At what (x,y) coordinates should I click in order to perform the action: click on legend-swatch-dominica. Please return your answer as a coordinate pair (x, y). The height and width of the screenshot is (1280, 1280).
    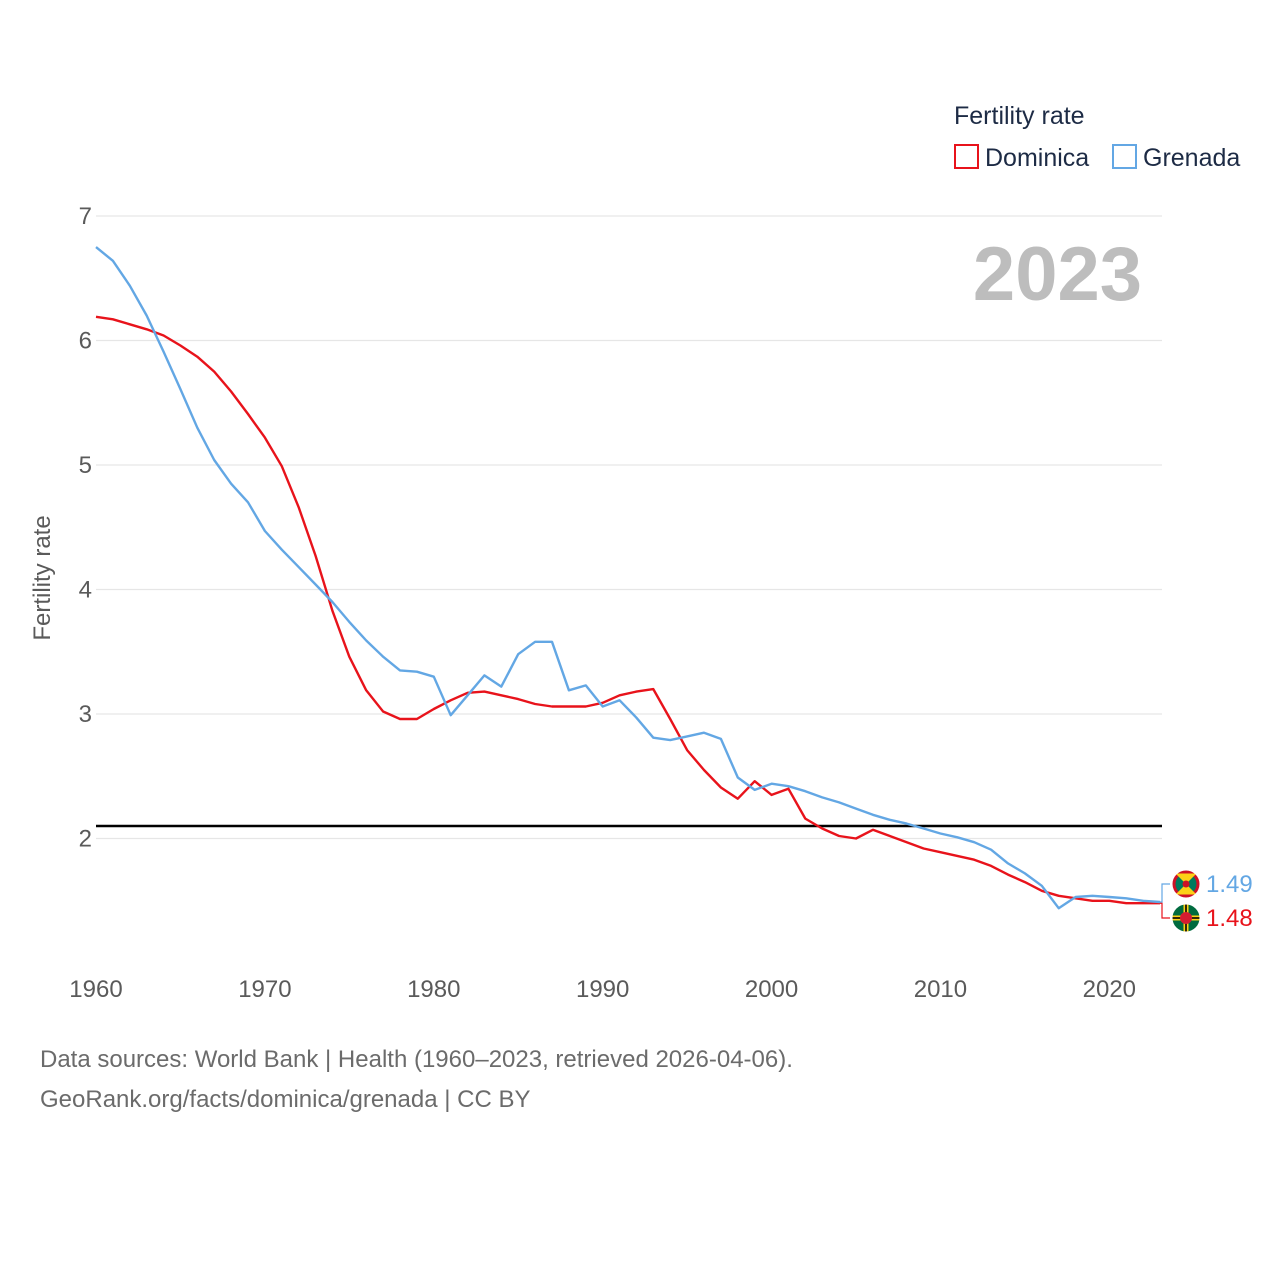
    Looking at the image, I should click on (966, 156).